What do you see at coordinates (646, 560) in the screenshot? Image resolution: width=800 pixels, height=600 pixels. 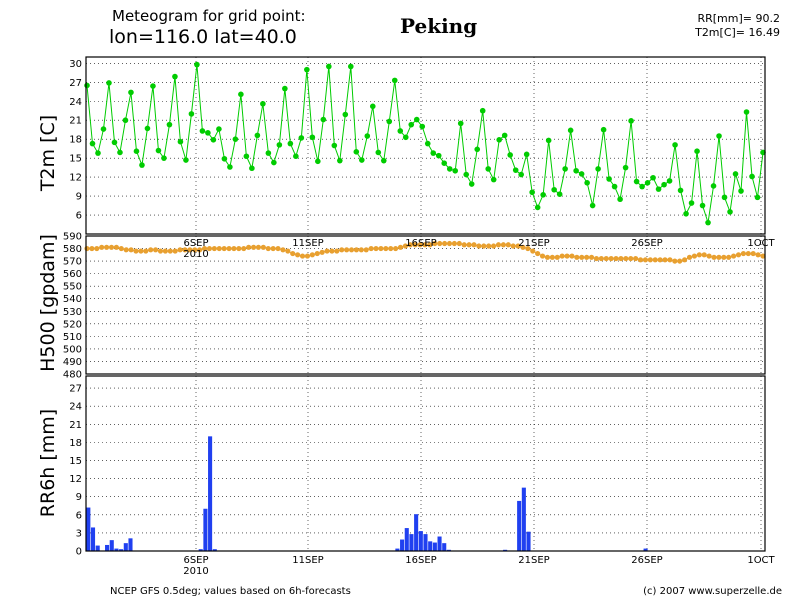 I see `x-date-label: 26SEP` at bounding box center [646, 560].